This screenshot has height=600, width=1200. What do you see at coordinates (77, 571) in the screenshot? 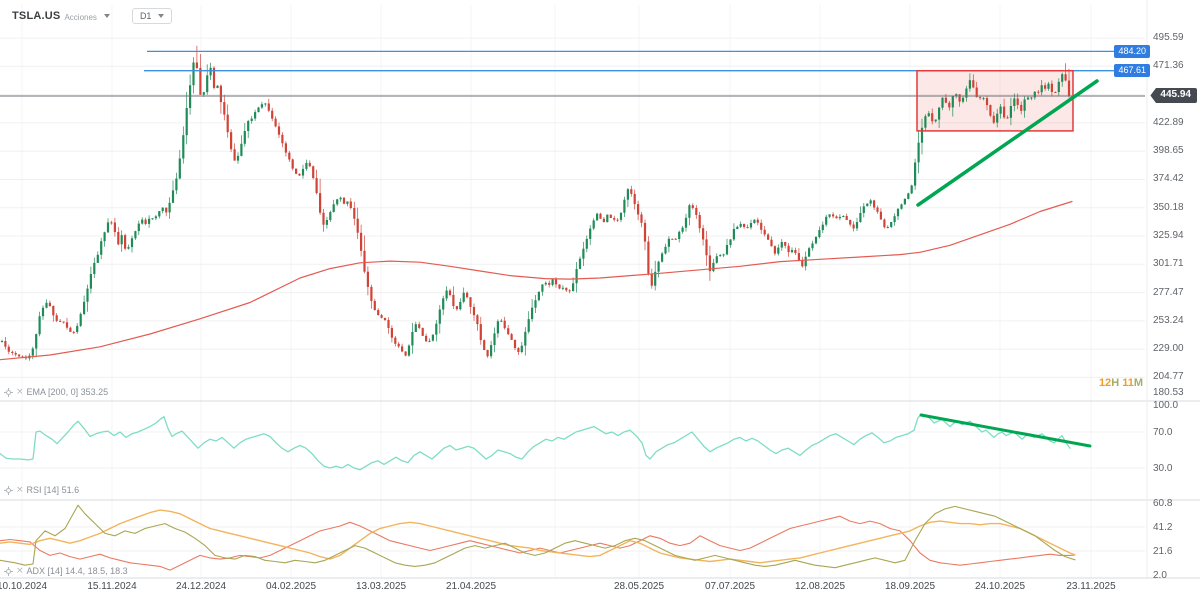
I see `adx-indicator-label: ADX [14] 14.4, 18.5, 18.3` at bounding box center [77, 571].